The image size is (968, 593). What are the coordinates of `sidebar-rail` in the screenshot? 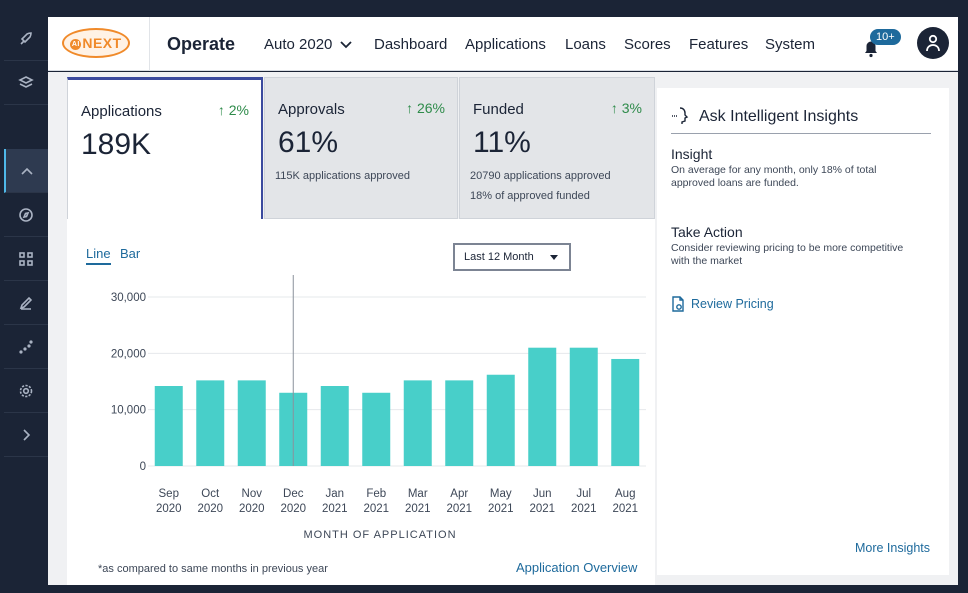 It's located at (24, 296).